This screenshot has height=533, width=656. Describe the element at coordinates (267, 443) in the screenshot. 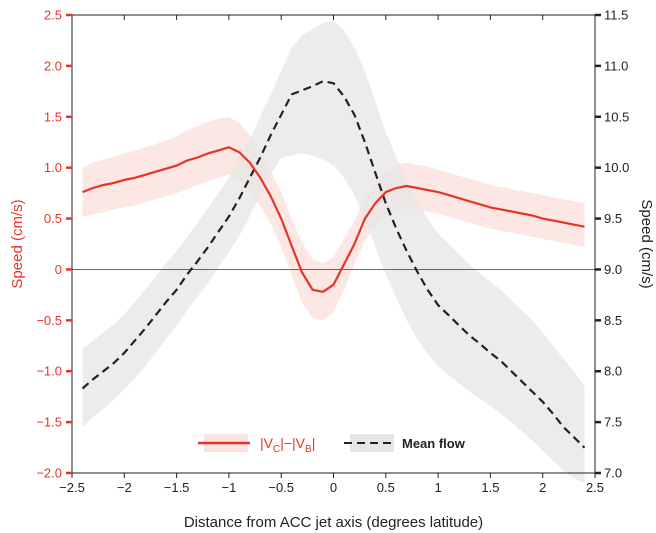

I see `legend-label-part: |V` at that location.